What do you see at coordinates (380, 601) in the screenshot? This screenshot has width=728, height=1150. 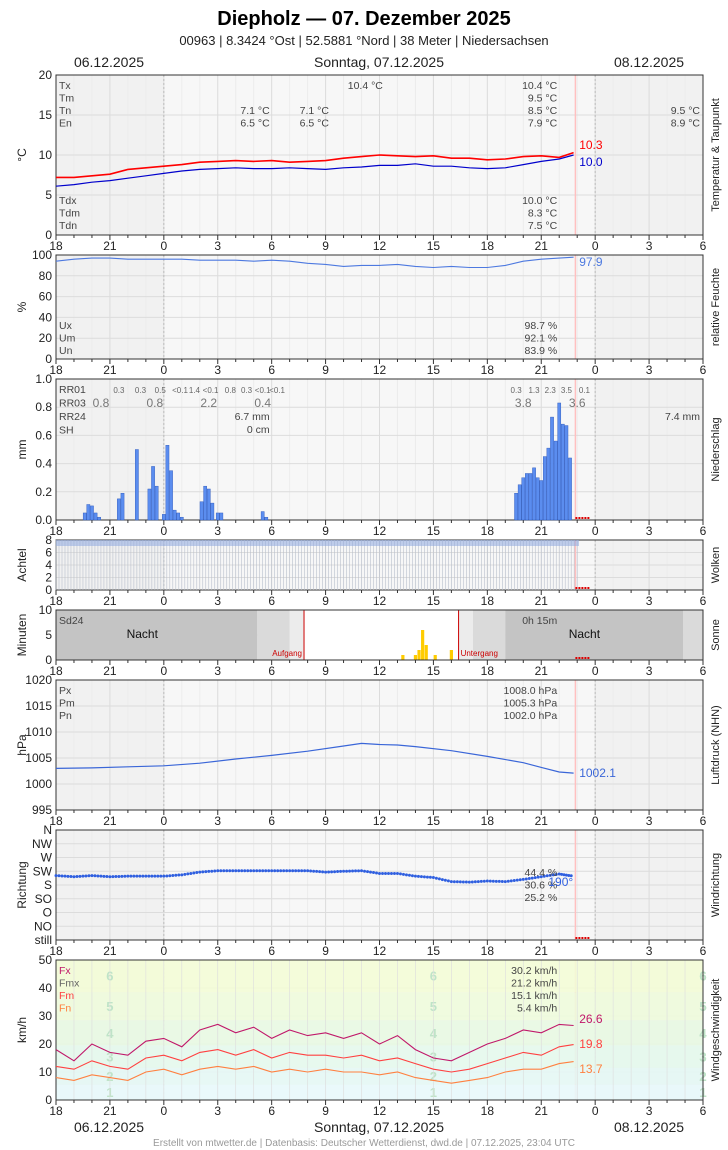 I see `cloud-xtick-label: 12` at bounding box center [380, 601].